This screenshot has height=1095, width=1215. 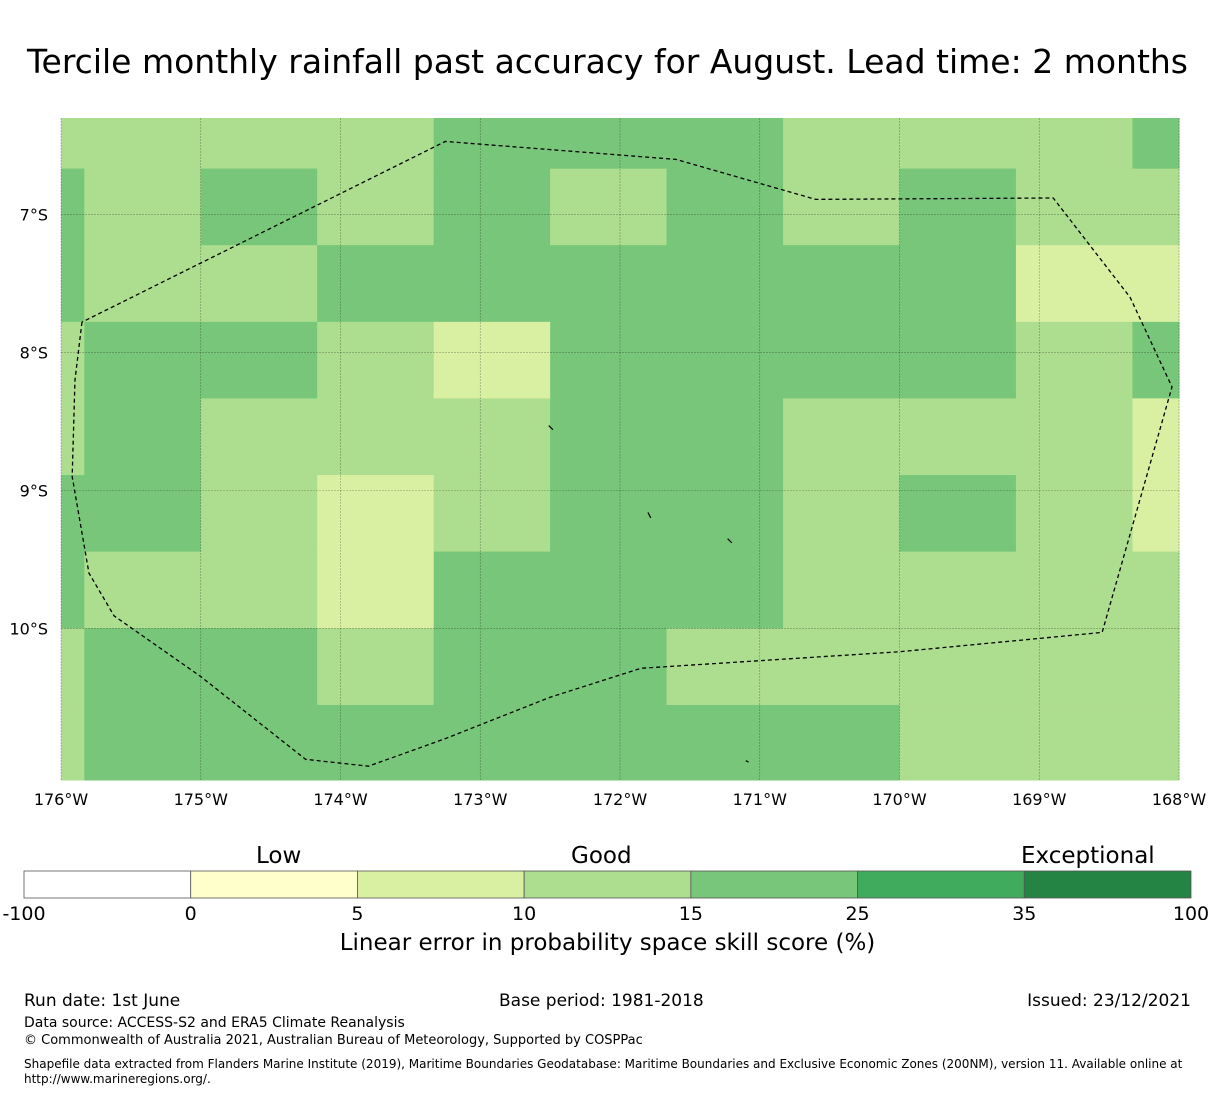 I want to click on islands, so click(x=648, y=594).